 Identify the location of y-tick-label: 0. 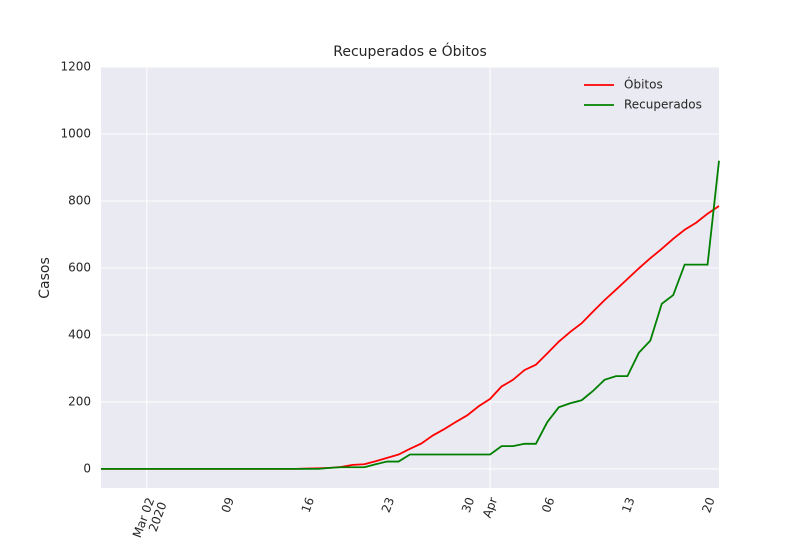
(87, 468).